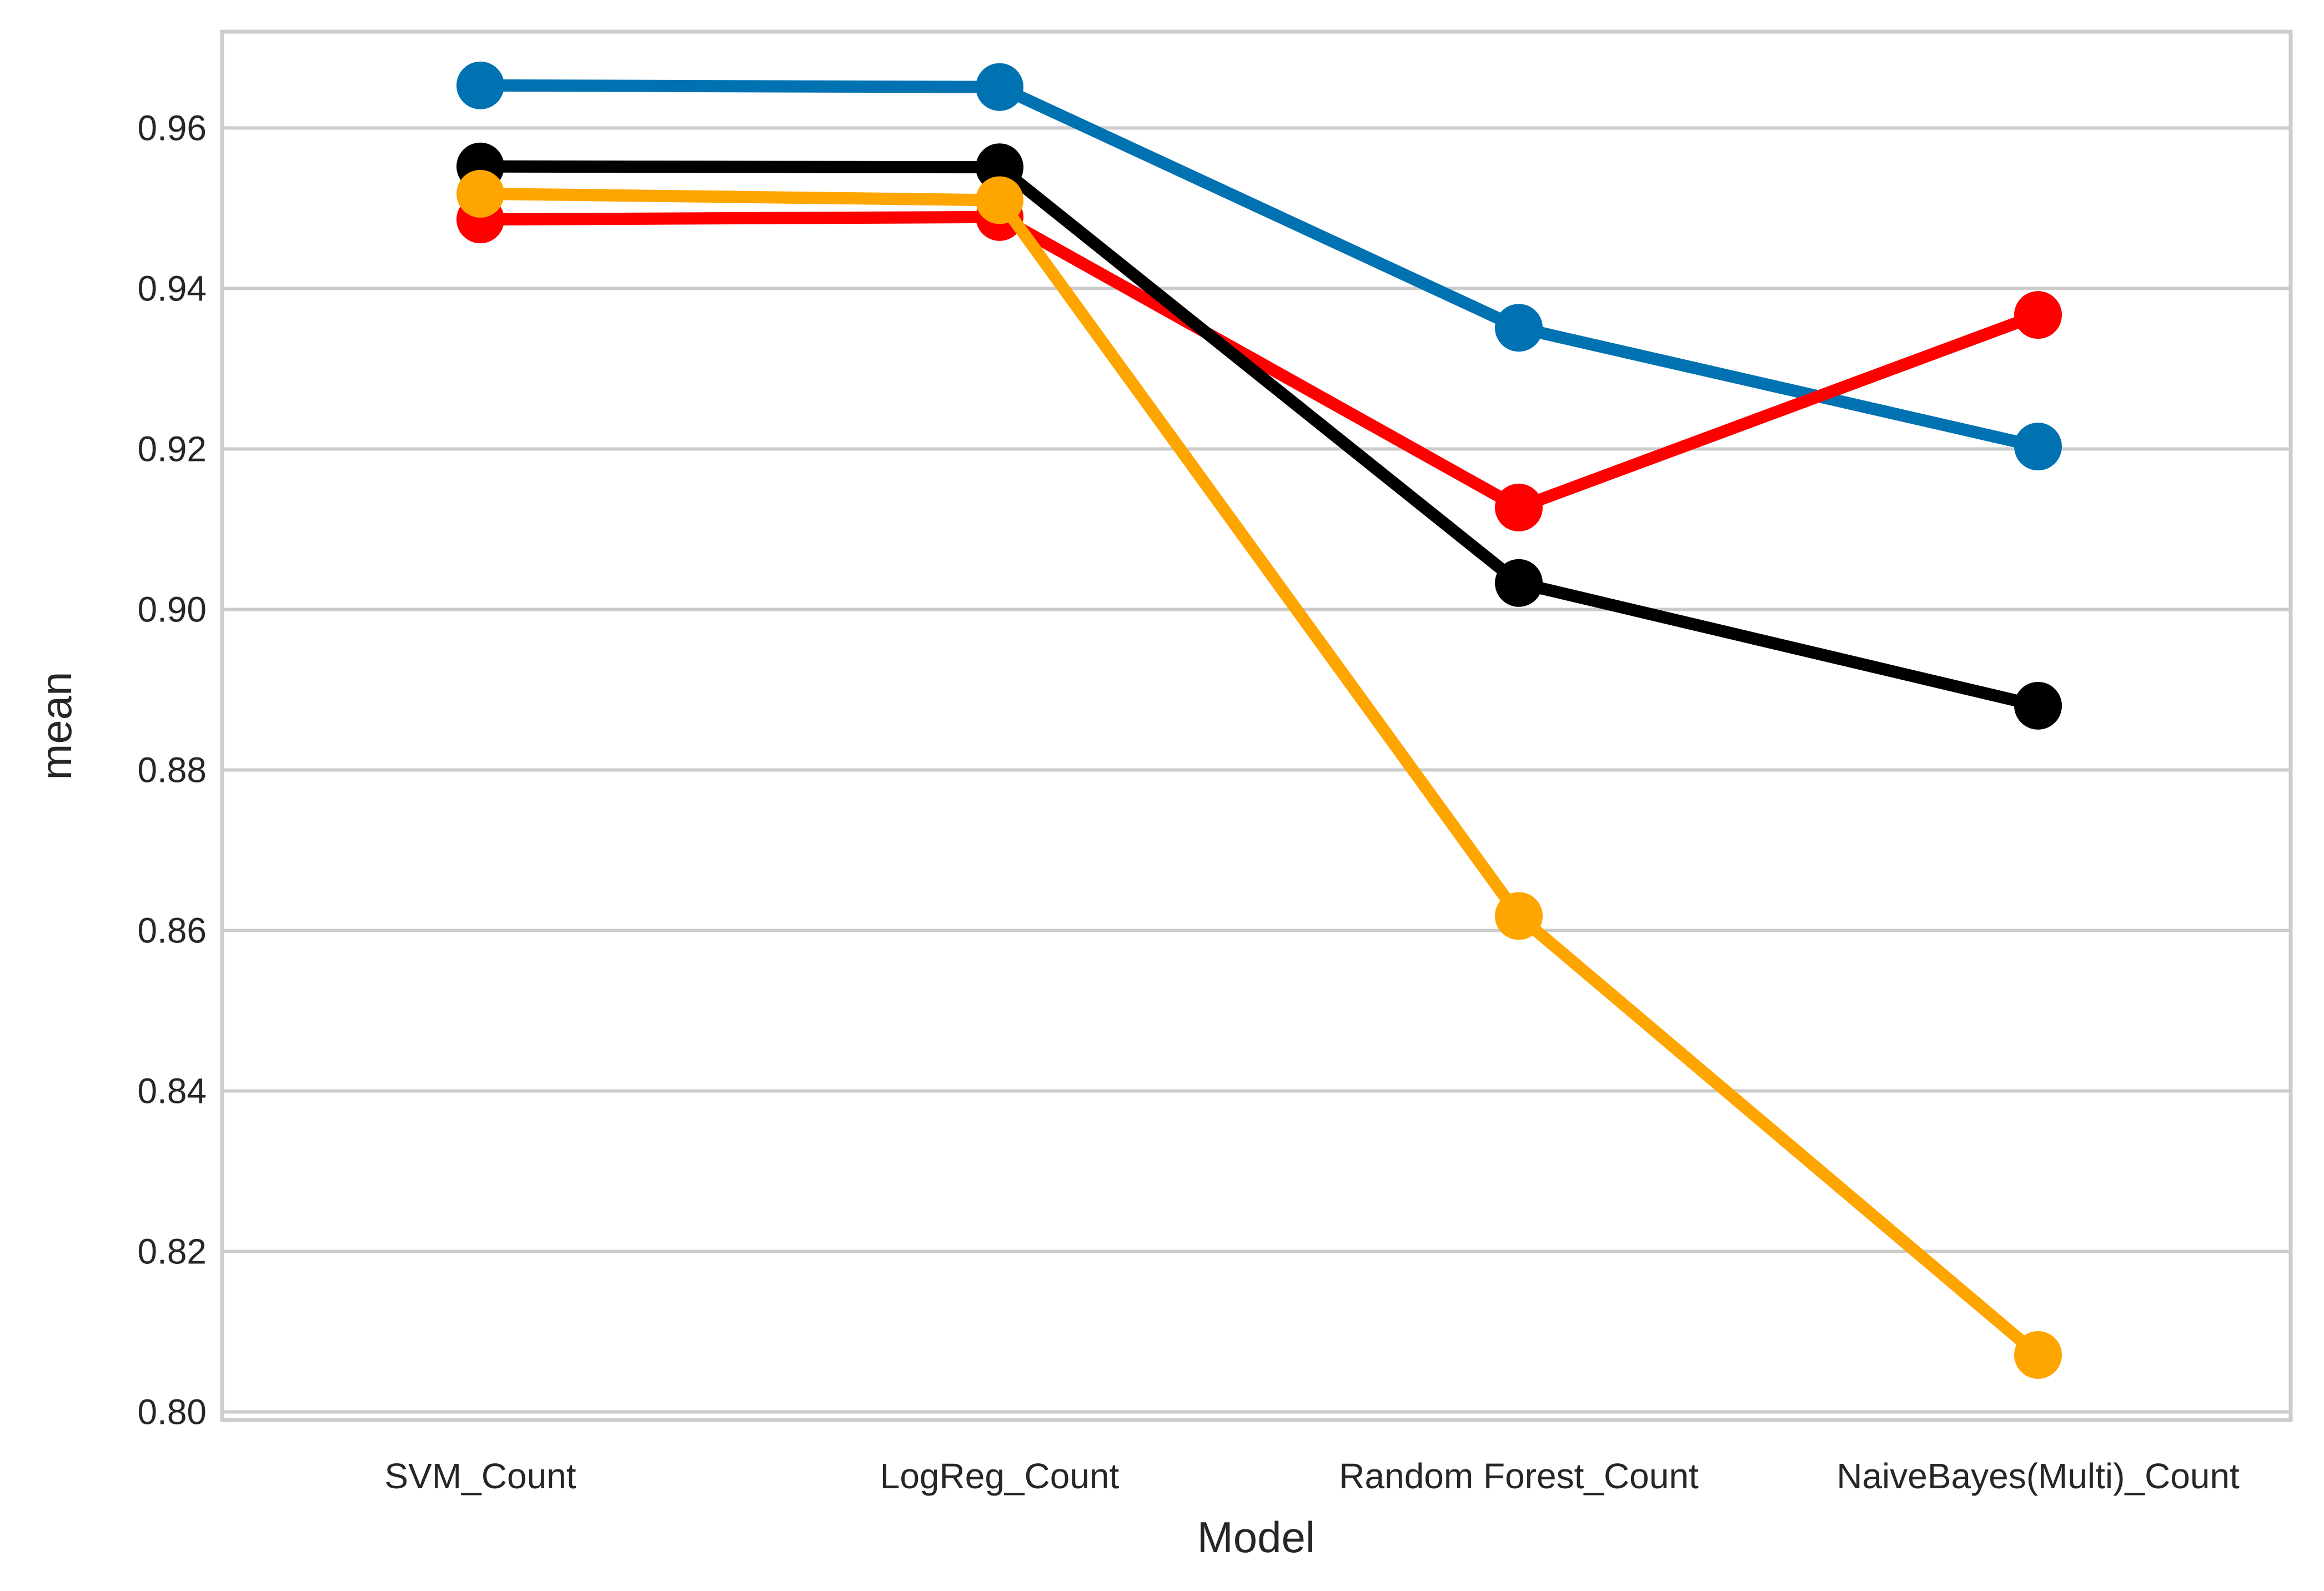  I want to click on x-tick-label: NaiveBayes(Multi)_Count, so click(2038, 1476).